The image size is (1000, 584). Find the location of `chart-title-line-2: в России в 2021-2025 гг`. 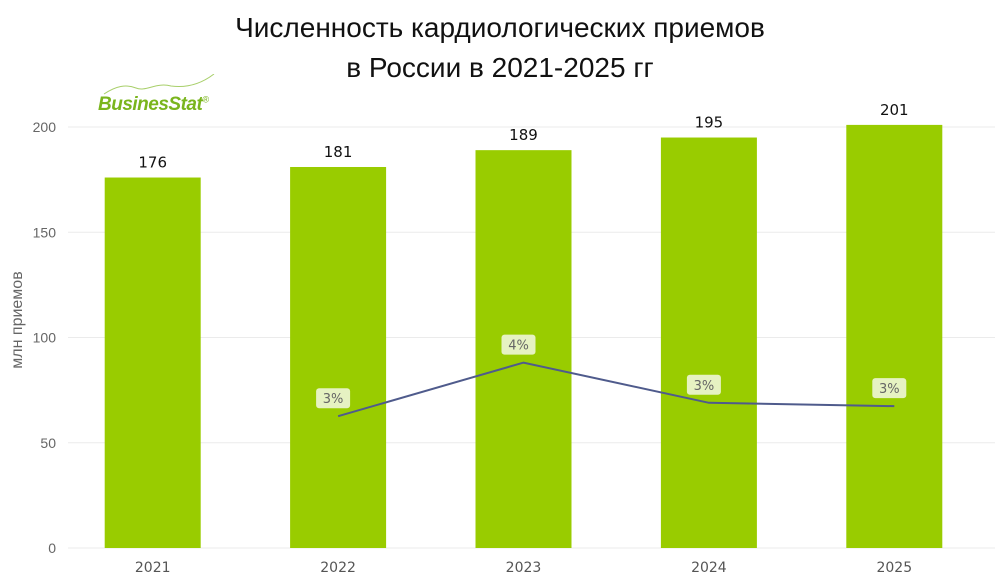

chart-title-line-2: в России в 2021-2025 гг is located at coordinates (500, 67).